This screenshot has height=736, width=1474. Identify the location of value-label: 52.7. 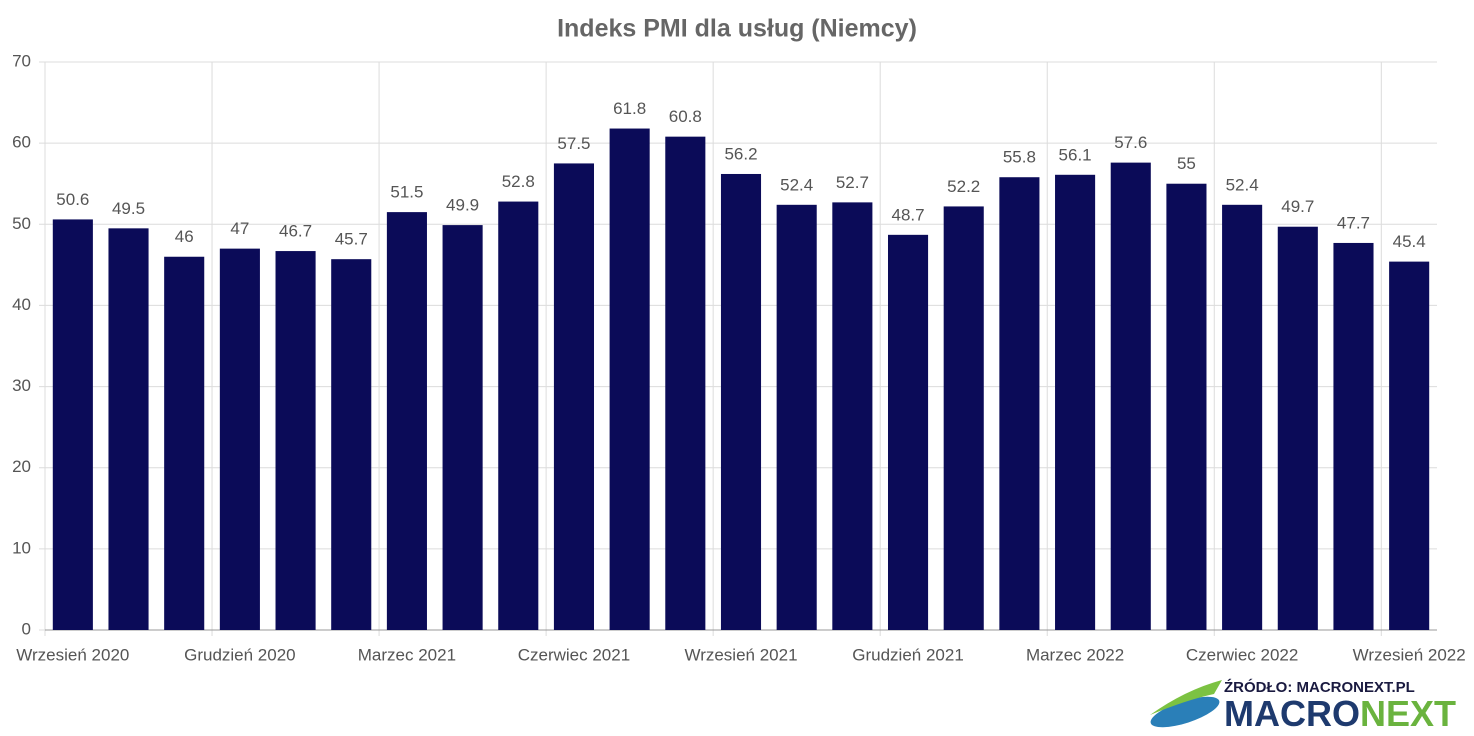
(852, 182).